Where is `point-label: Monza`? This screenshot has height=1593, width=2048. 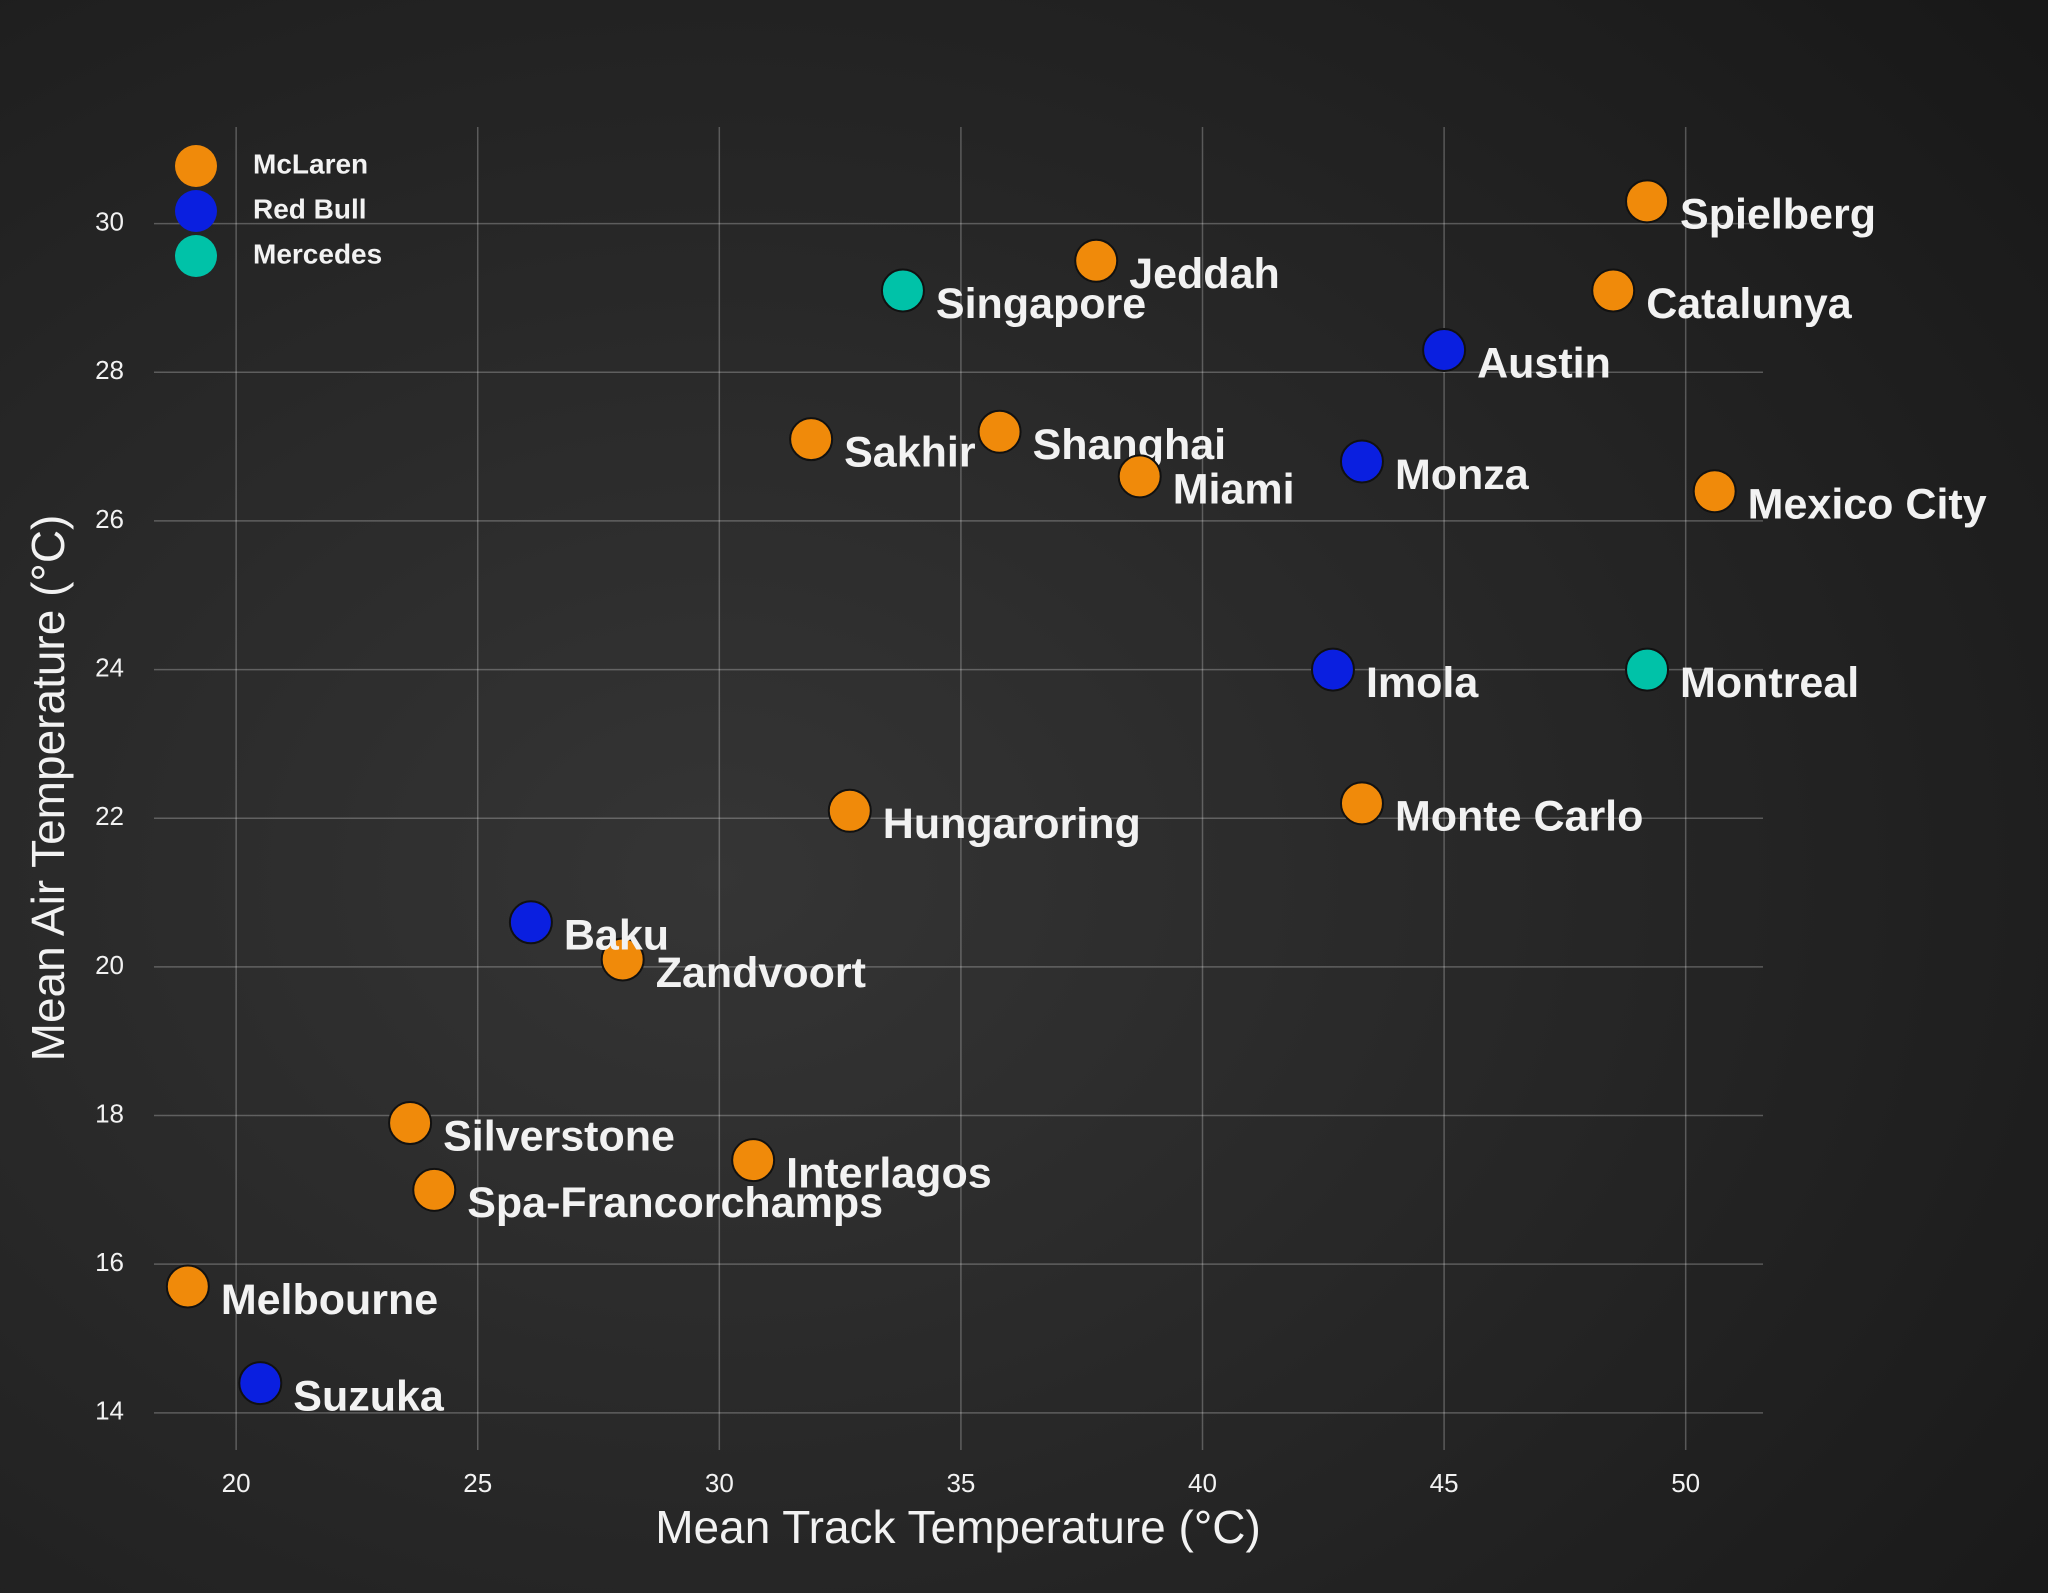
point-label: Monza is located at coordinates (1462, 475).